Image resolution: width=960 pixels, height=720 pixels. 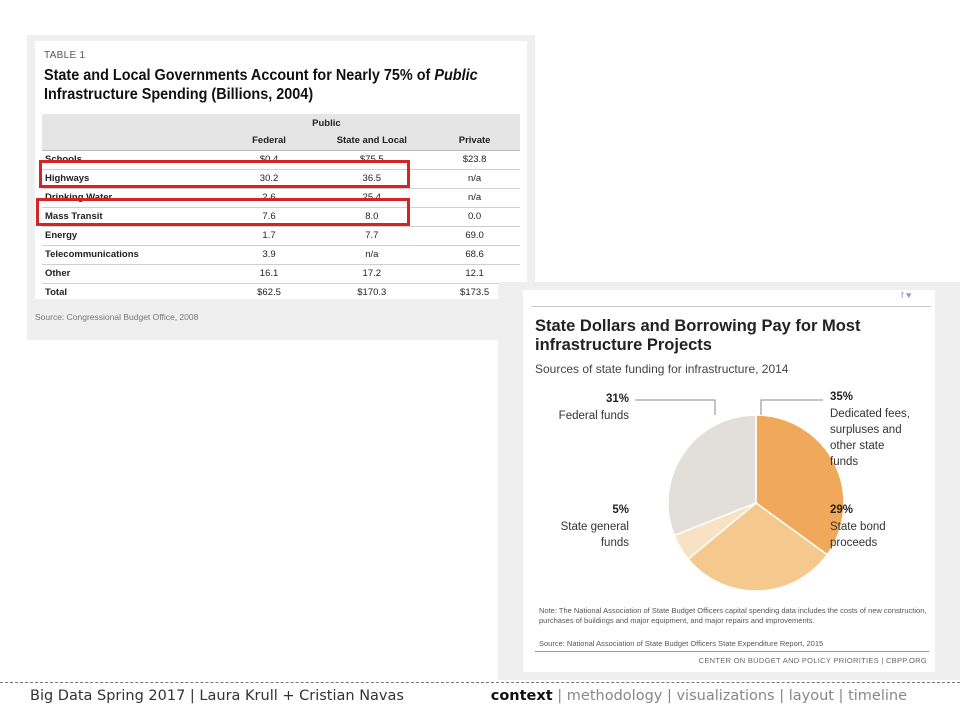 I want to click on highlight-box-highways, so click(x=224, y=174).